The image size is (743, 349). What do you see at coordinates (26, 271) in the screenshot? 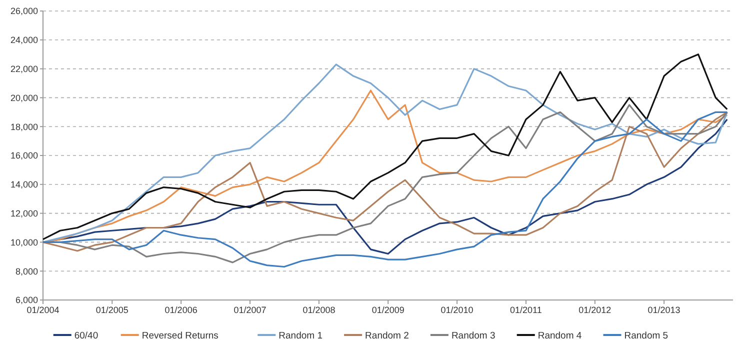
I see `y-tick-label: 8,000` at bounding box center [26, 271].